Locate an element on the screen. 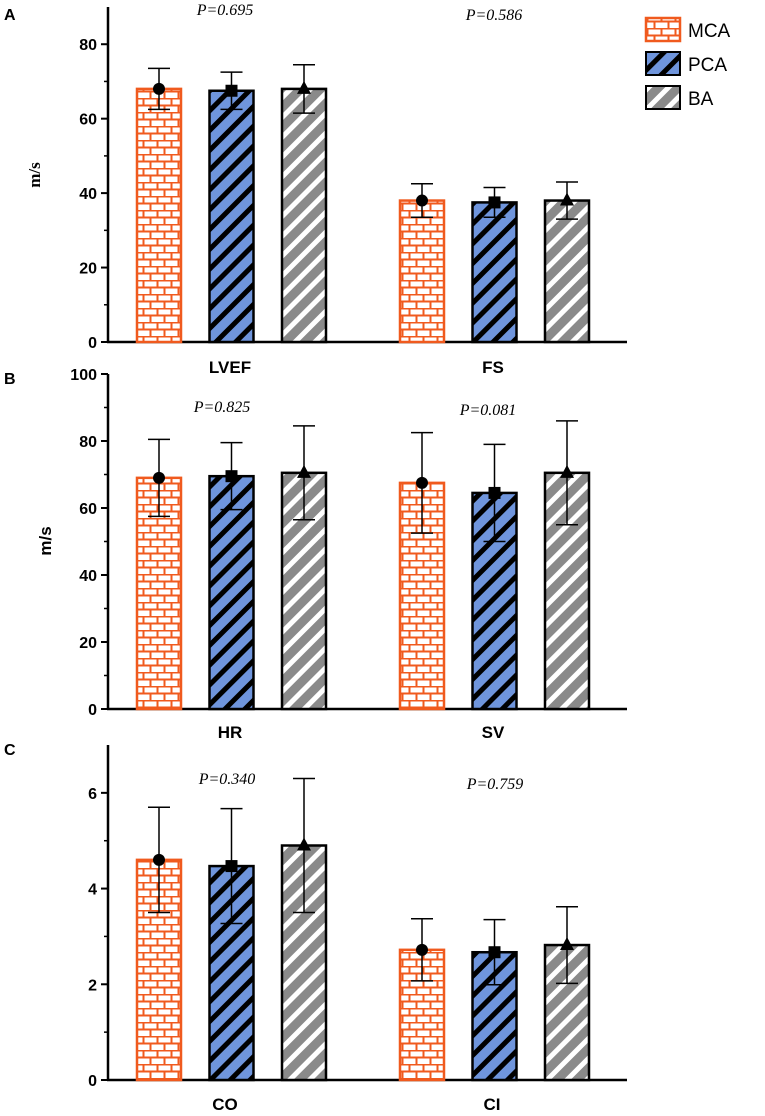 This screenshot has width=765, height=1116. p-value-label: P=0.081 is located at coordinates (488, 410).